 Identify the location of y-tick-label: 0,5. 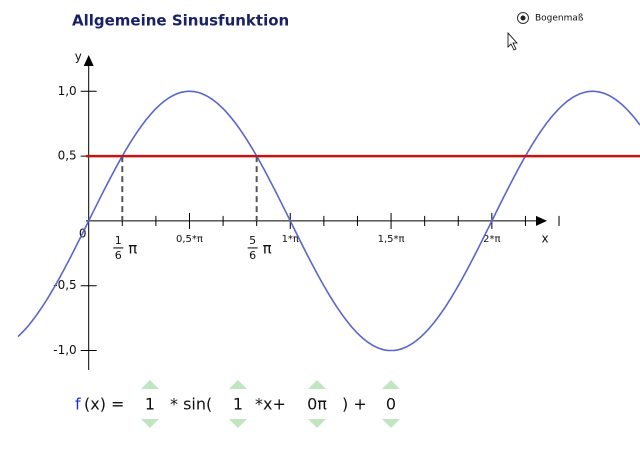
(67, 156).